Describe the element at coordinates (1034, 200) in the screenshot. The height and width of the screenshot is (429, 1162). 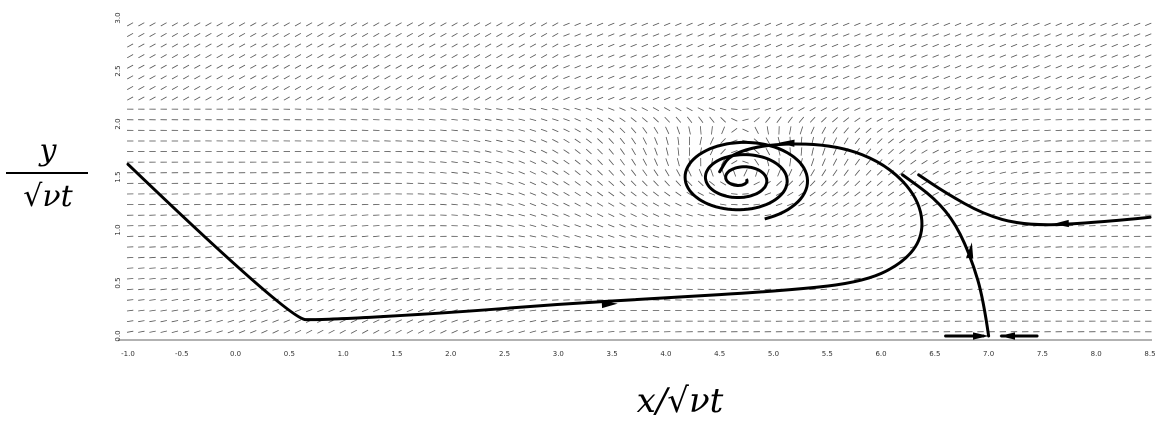
I see `streamline-right-inflow` at that location.